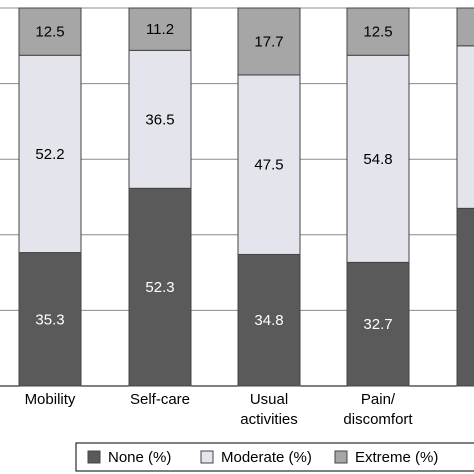  I want to click on legend: None (%) Moderate (%) Extreme (%), so click(274, 457).